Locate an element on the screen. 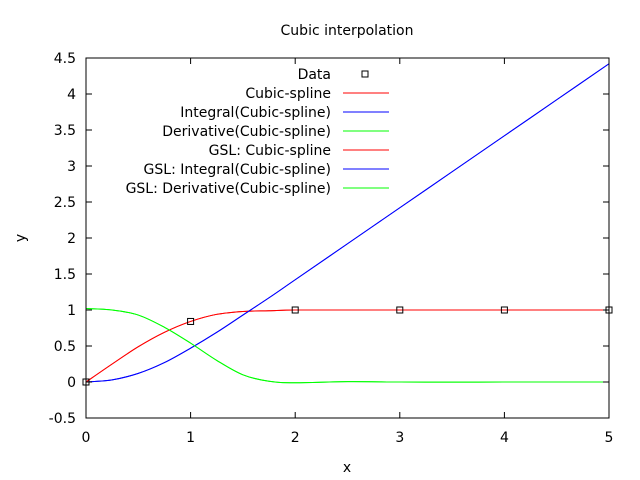 This screenshot has width=640, height=480. y-tick-label: 2.5 is located at coordinates (65, 203).